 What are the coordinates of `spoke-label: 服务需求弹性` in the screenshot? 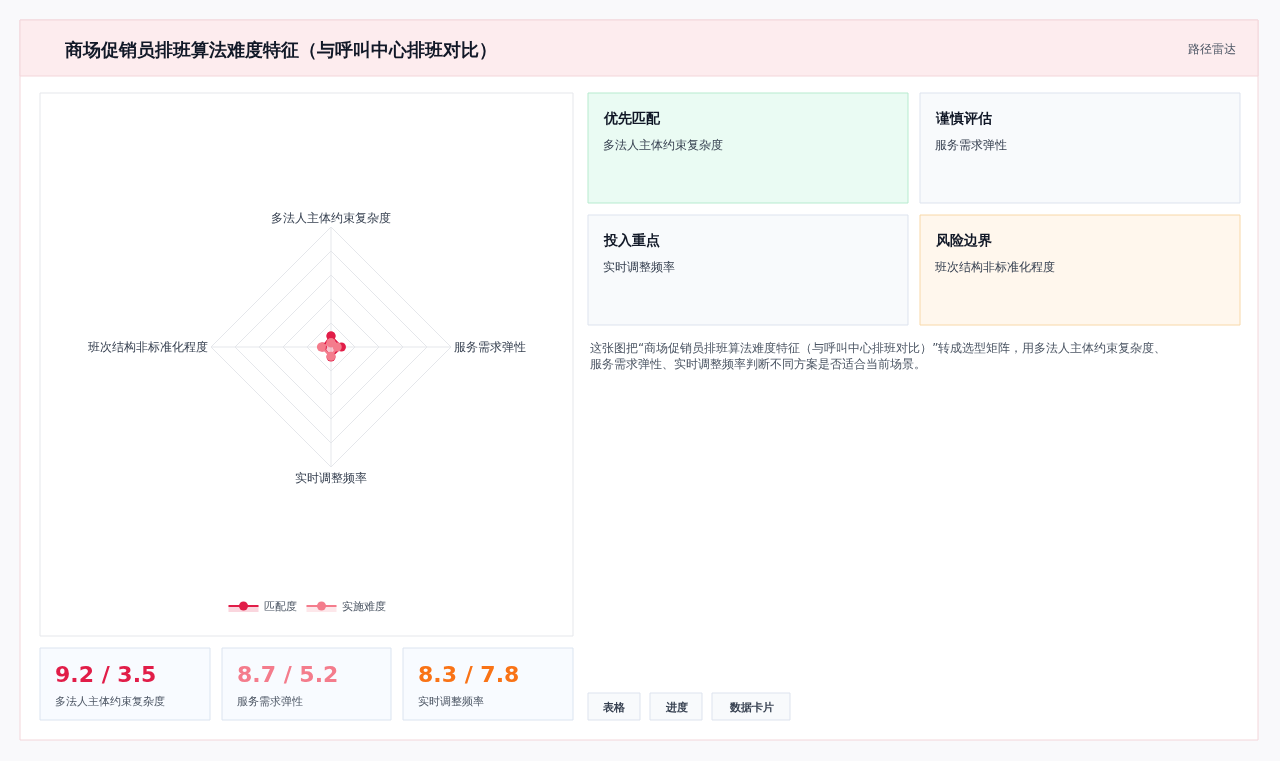 It's located at (489, 347).